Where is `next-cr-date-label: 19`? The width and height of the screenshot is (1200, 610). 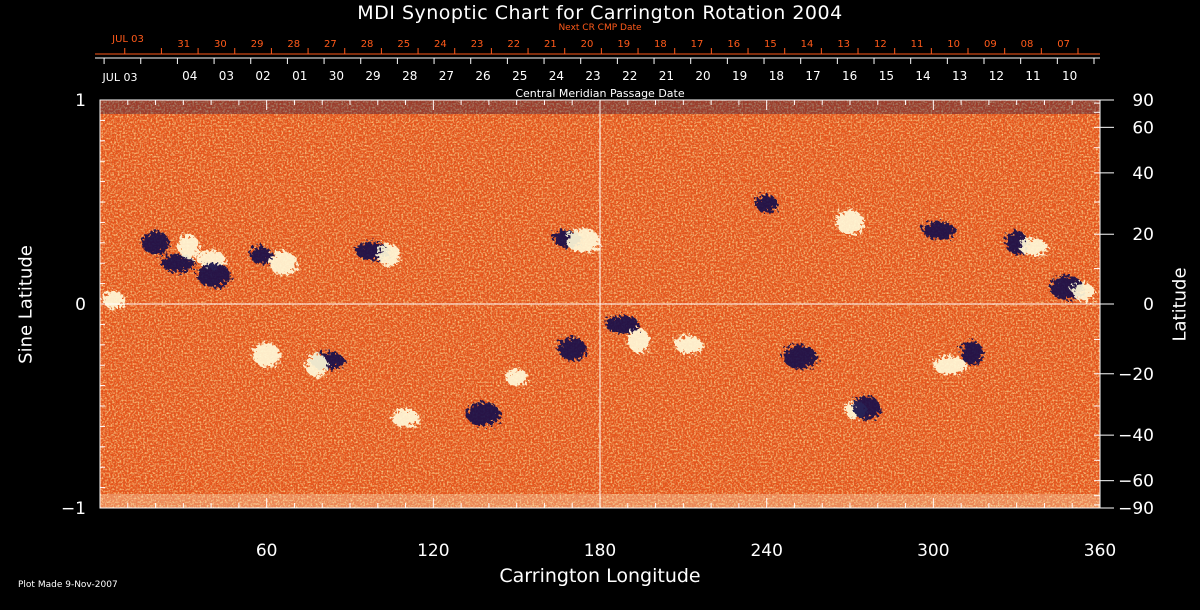 next-cr-date-label: 19 is located at coordinates (623, 44).